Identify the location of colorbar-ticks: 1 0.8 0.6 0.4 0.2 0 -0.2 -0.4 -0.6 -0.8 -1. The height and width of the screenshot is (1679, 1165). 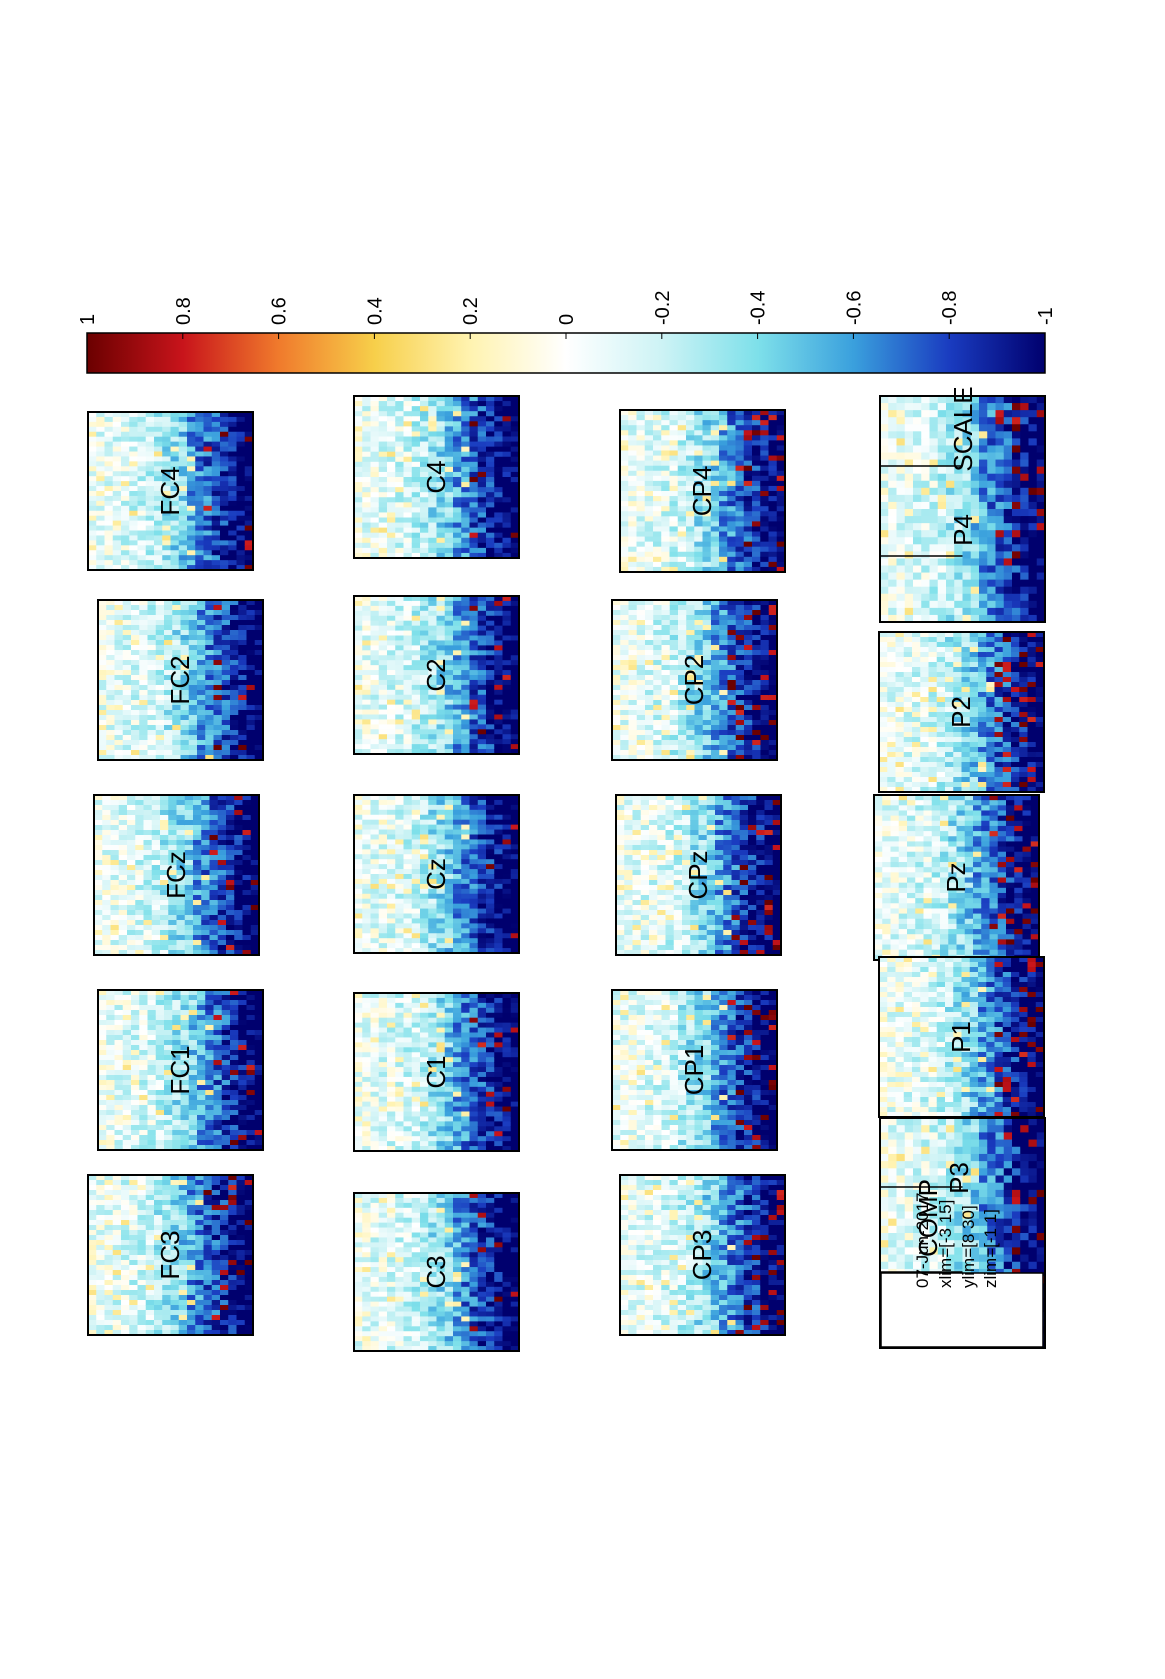
(567, 315).